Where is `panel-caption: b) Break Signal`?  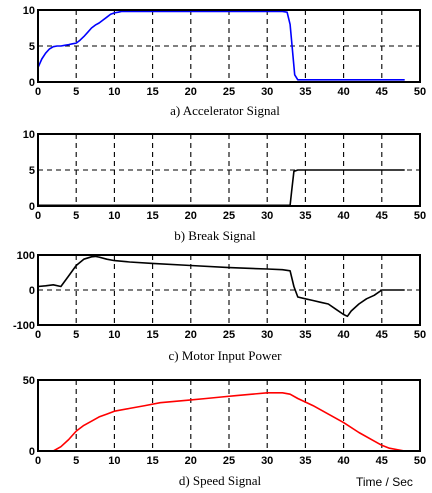
panel-caption: b) Break Signal is located at coordinates (215, 235).